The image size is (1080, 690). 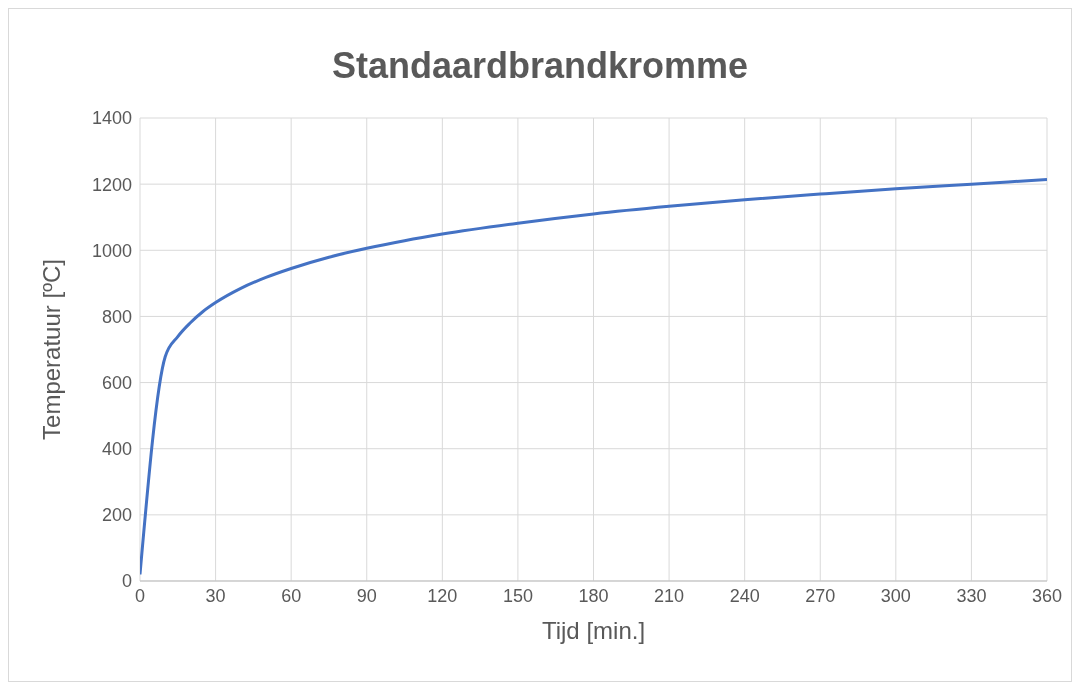 What do you see at coordinates (126, 581) in the screenshot?
I see `y-tick-label: 0` at bounding box center [126, 581].